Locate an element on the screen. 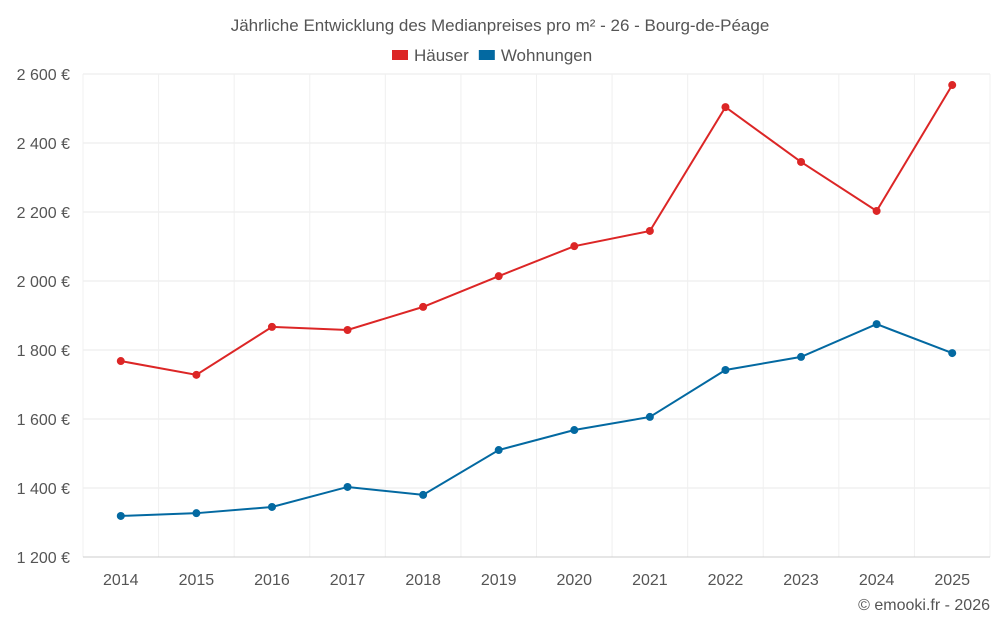 The image size is (1000, 630). x-tick-label: 2015 is located at coordinates (197, 580).